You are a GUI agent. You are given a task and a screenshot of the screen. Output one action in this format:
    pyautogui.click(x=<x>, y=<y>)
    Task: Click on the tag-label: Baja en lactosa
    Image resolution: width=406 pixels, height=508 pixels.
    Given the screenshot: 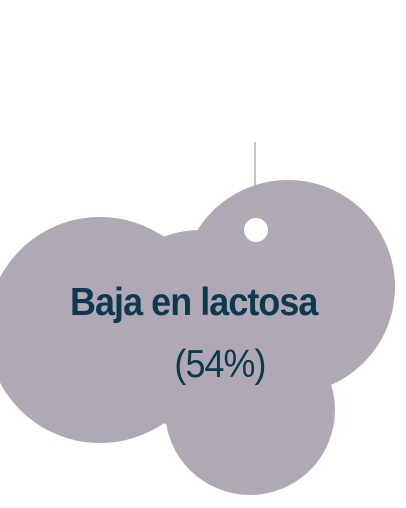 What is the action you would take?
    pyautogui.click(x=194, y=302)
    